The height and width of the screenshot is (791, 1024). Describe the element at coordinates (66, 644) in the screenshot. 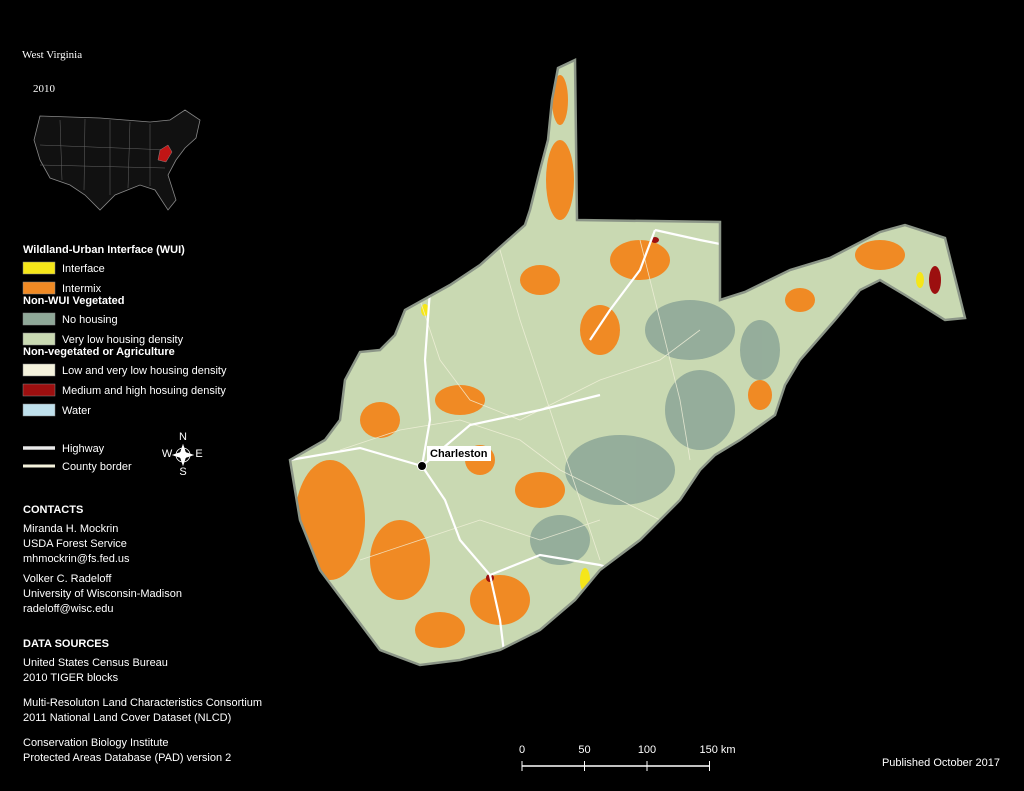

I see `sources-heading: DATA SOURCES` at that location.